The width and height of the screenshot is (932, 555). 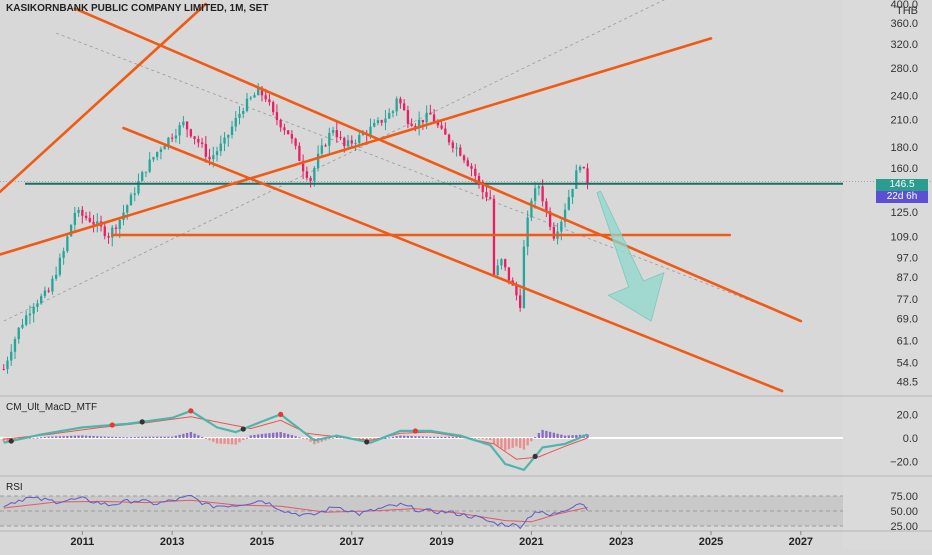 I want to click on rsi-pane, so click(x=421, y=512).